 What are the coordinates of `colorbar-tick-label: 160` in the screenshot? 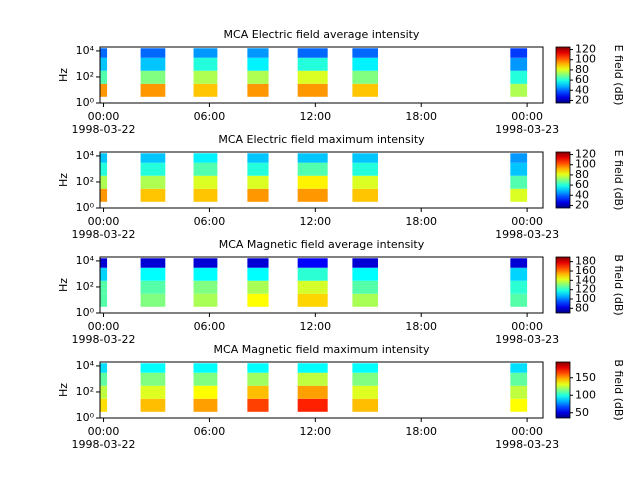 It's located at (585, 270).